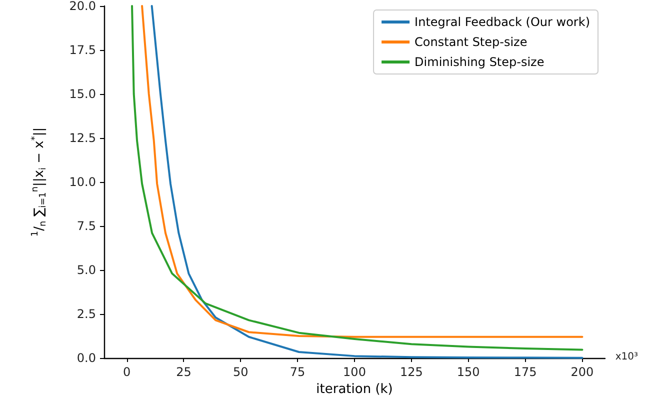 This screenshot has height=410, width=646. What do you see at coordinates (298, 372) in the screenshot?
I see `x-tick-label: 75` at bounding box center [298, 372].